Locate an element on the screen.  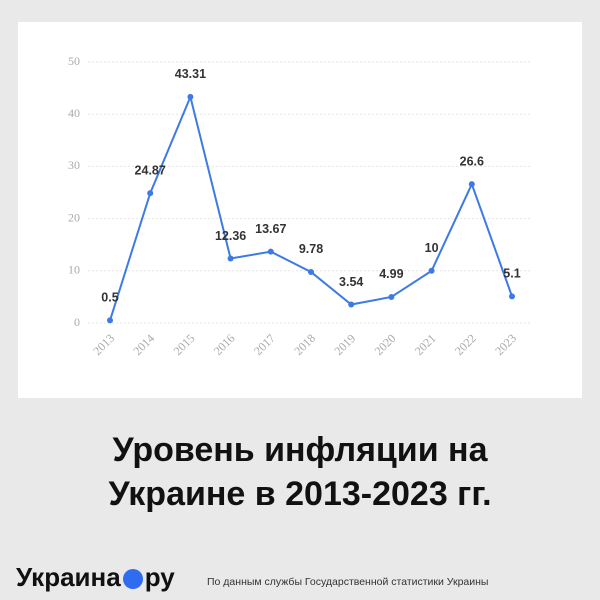
logo-dot is located at coordinates (132, 578).